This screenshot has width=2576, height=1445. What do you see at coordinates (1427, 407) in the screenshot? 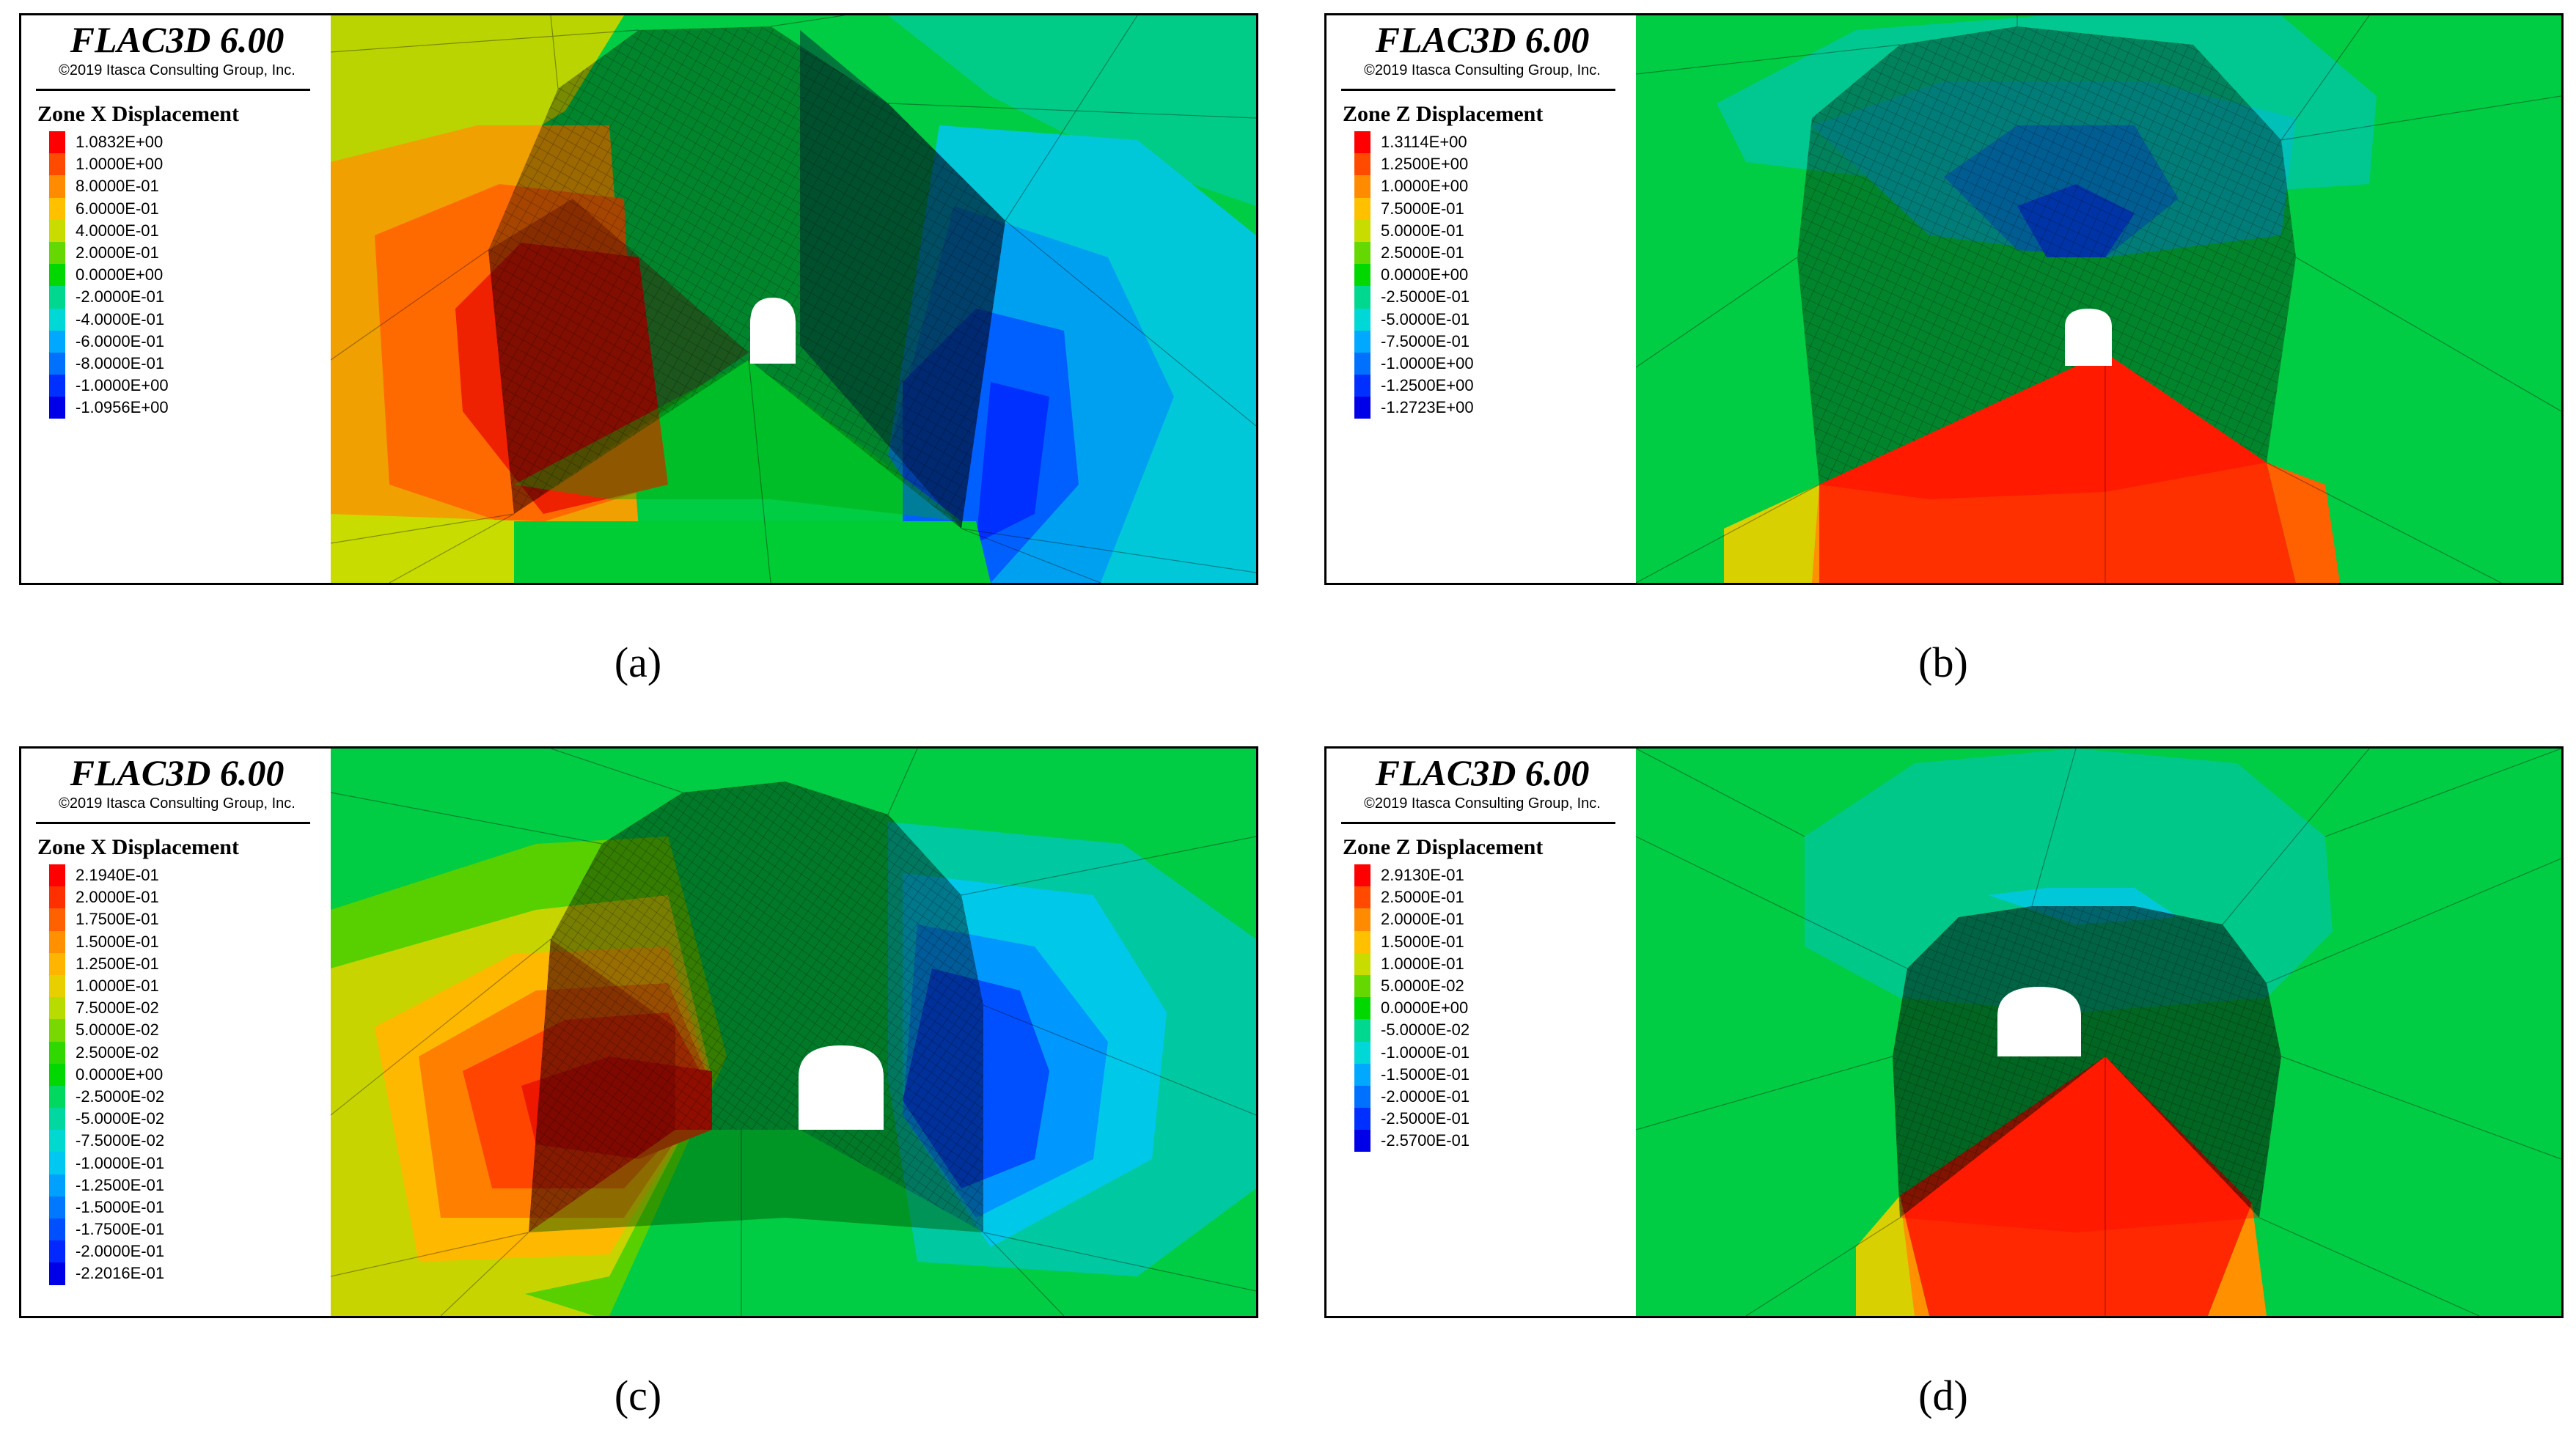
I see `legend-value: -1.2723E+00` at bounding box center [1427, 407].